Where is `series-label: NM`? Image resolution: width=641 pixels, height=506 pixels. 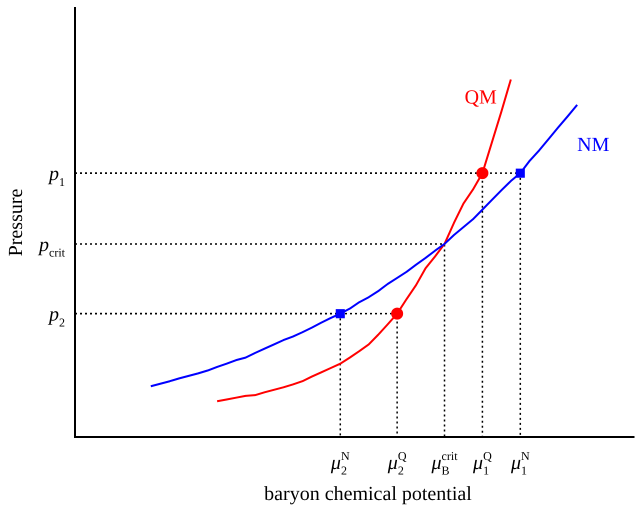
series-label: NM is located at coordinates (593, 145).